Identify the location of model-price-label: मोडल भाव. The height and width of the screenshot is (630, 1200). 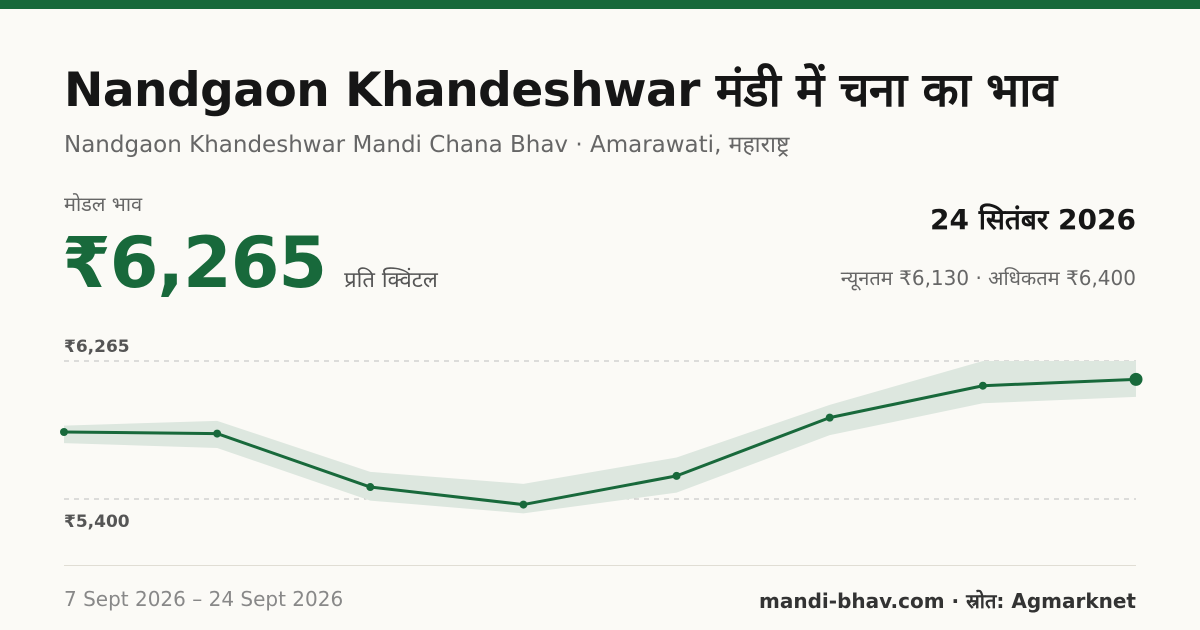
(103, 204).